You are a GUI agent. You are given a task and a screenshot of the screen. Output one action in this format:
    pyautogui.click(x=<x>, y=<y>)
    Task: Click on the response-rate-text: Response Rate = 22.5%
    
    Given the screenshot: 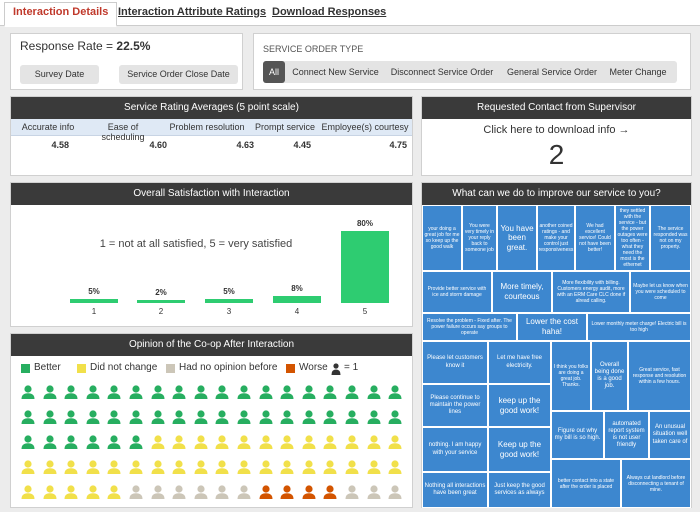 What is the action you would take?
    pyautogui.click(x=85, y=46)
    